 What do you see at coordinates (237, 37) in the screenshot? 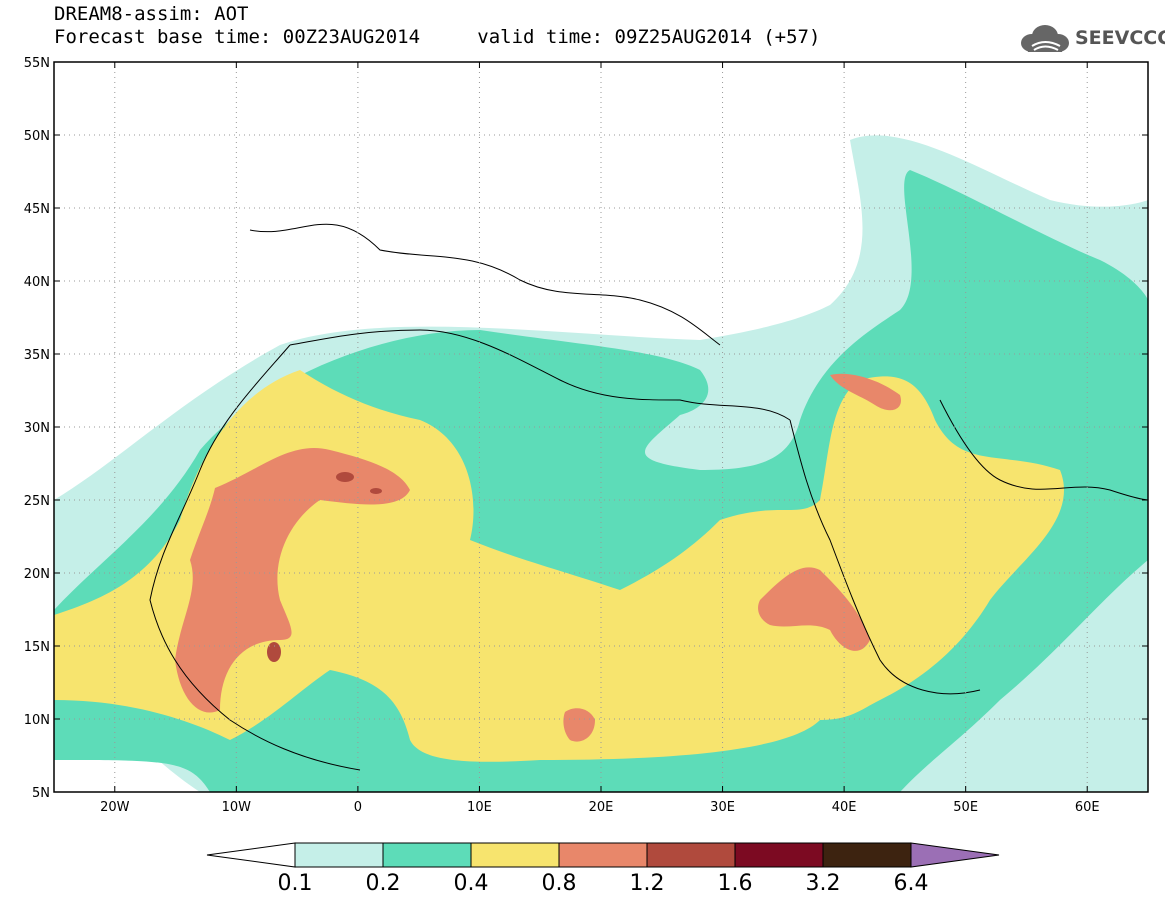
I see `base-time-text: Forecast base time: 00Z23AUG2014` at bounding box center [237, 37].